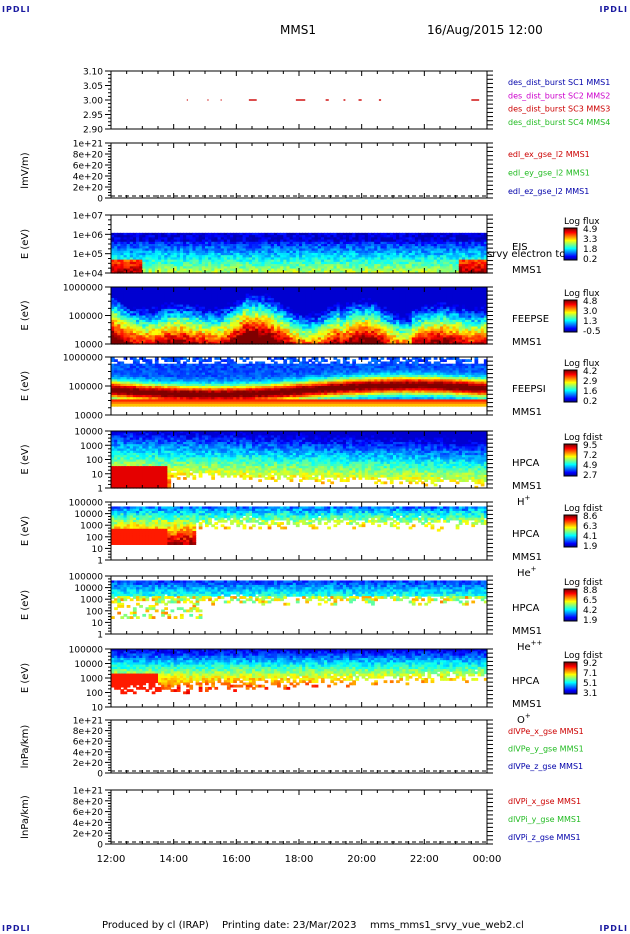  What do you see at coordinates (100, 775) in the screenshot?
I see `y-tick-label: 0` at bounding box center [100, 775].